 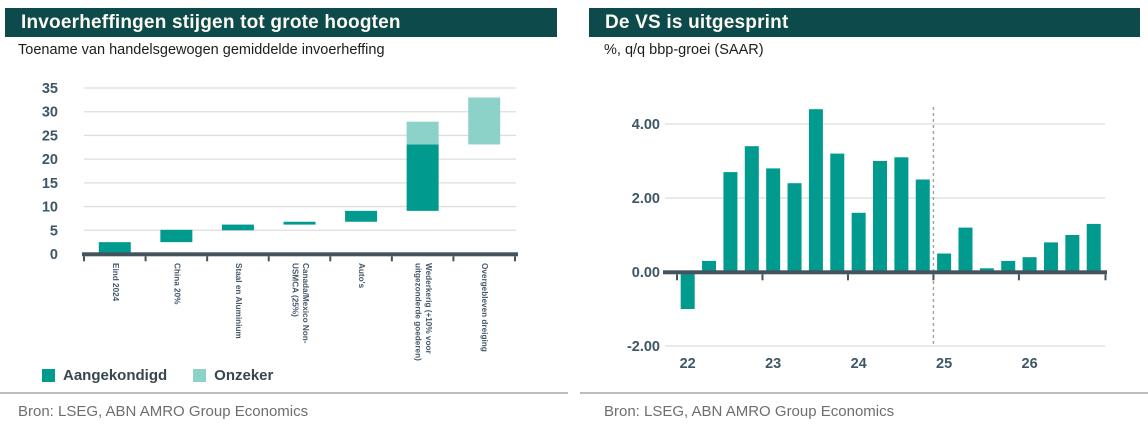 What do you see at coordinates (773, 364) in the screenshot?
I see `x-tick-label: 23` at bounding box center [773, 364].